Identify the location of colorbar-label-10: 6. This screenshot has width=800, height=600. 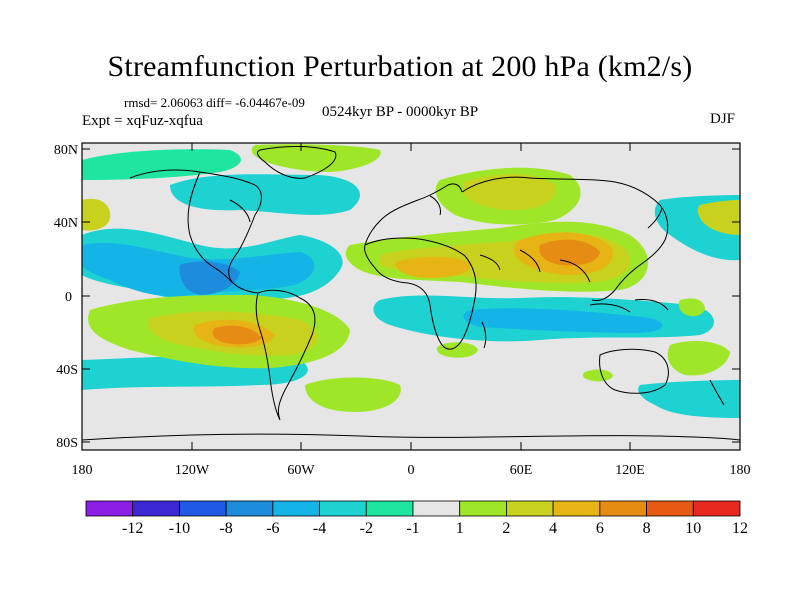
(600, 528).